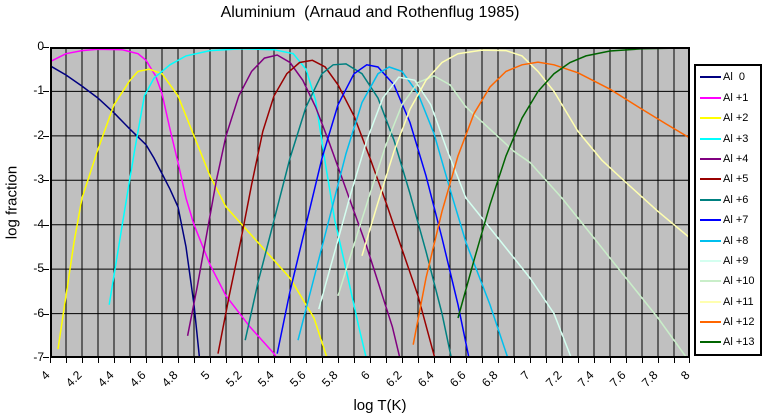 This screenshot has height=419, width=762. Describe the element at coordinates (38, 134) in the screenshot. I see `y-tick-label: -2` at that location.